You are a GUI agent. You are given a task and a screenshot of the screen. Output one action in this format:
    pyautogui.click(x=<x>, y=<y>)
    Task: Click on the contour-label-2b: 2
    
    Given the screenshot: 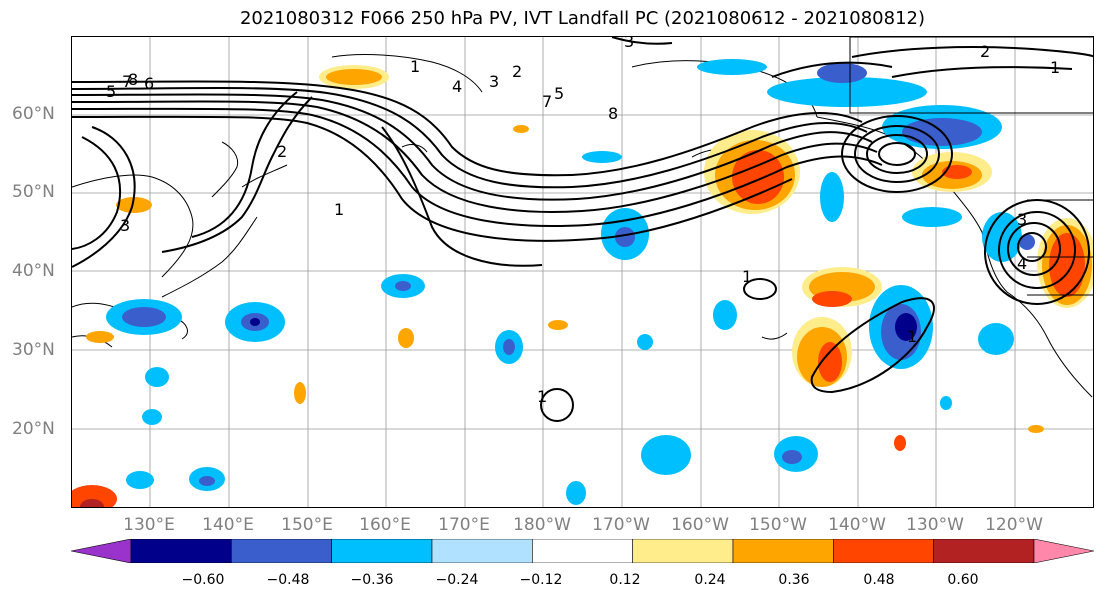 What is the action you would take?
    pyautogui.click(x=282, y=151)
    